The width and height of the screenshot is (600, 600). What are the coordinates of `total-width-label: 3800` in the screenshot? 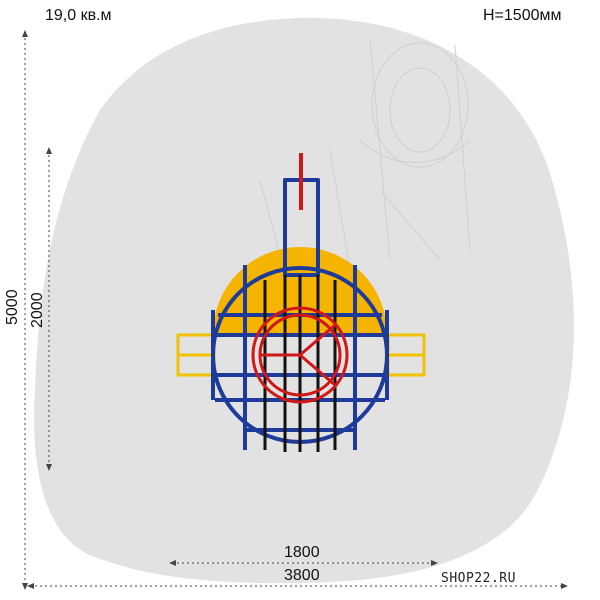 It's located at (302, 575).